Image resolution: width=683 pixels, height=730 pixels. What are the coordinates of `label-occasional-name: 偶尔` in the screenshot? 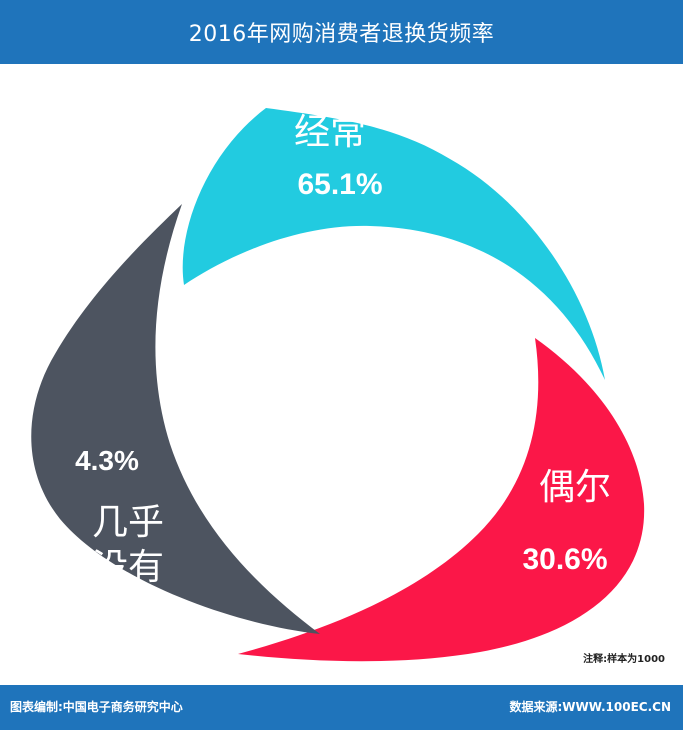 It's located at (575, 487).